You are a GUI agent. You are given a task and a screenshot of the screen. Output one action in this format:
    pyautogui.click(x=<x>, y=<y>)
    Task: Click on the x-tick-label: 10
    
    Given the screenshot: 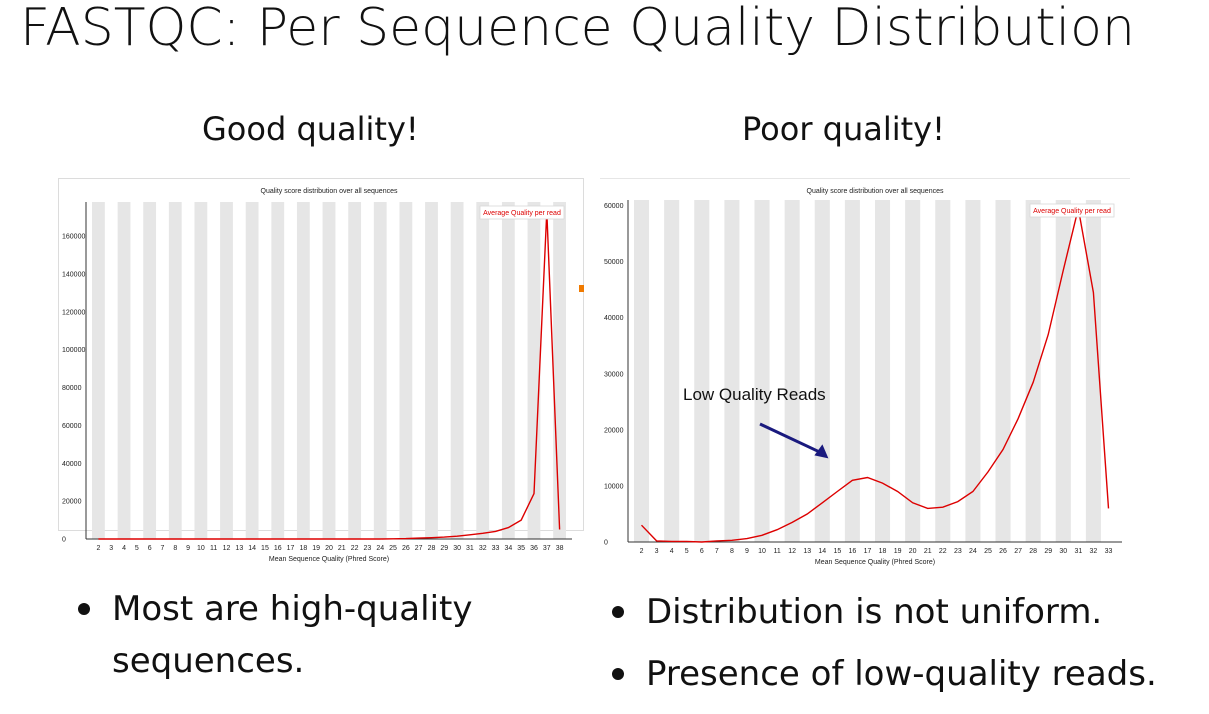 What is the action you would take?
    pyautogui.click(x=762, y=551)
    